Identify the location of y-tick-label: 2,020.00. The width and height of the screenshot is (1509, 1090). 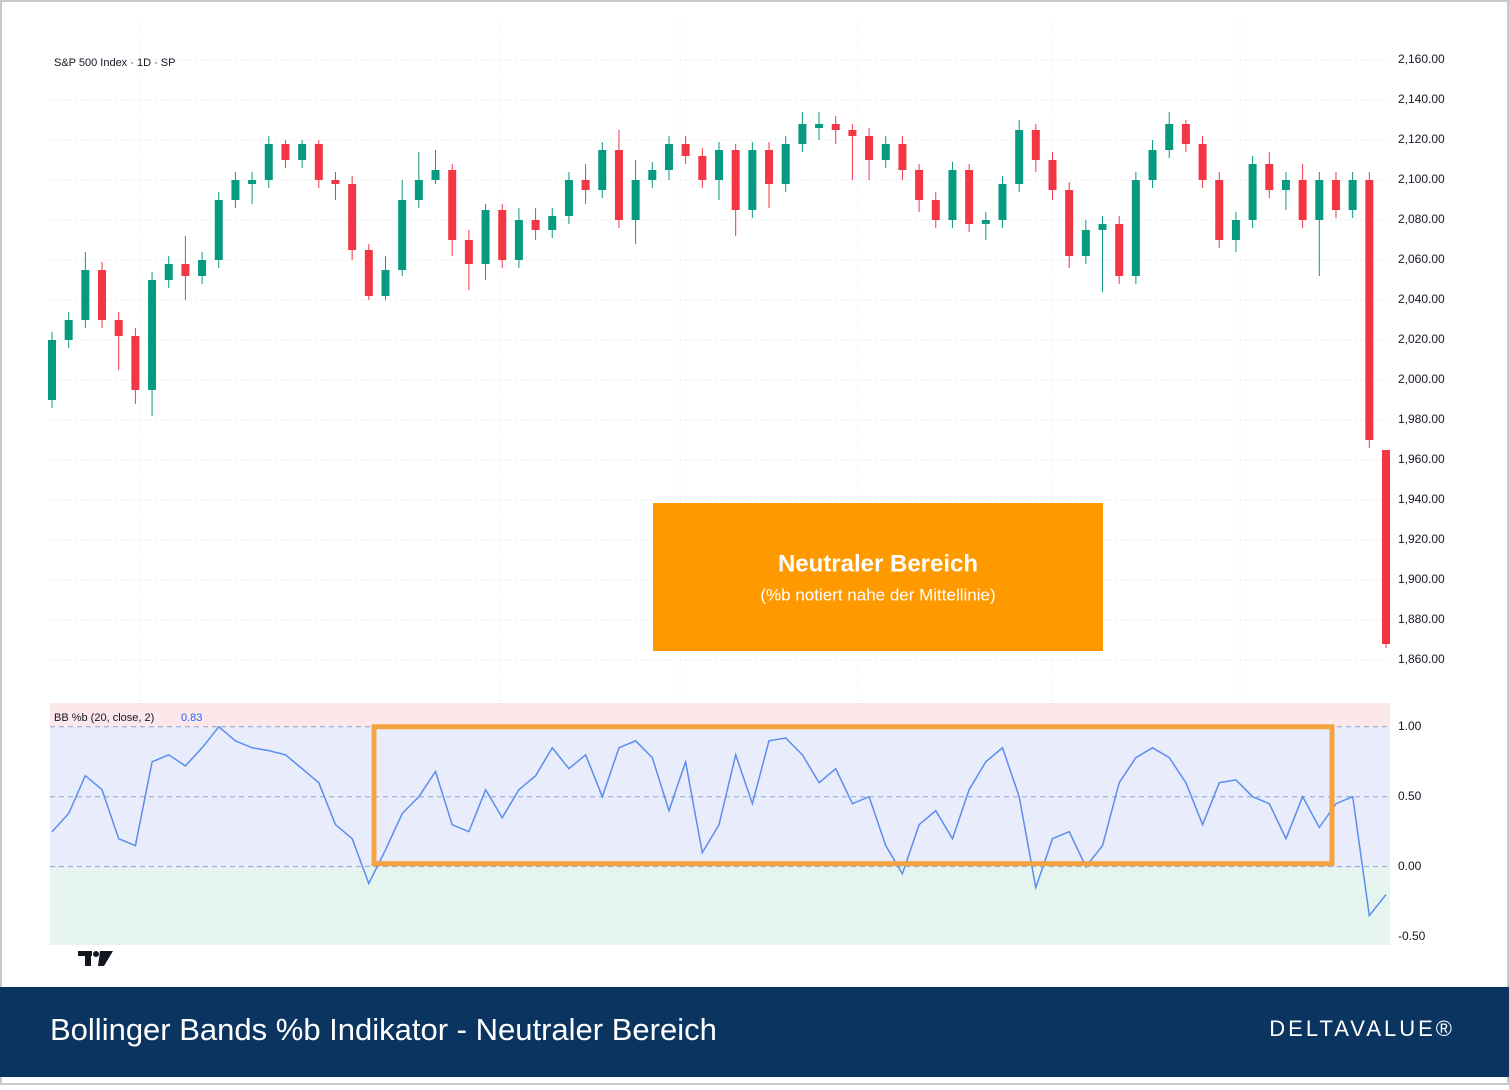
(1421, 339).